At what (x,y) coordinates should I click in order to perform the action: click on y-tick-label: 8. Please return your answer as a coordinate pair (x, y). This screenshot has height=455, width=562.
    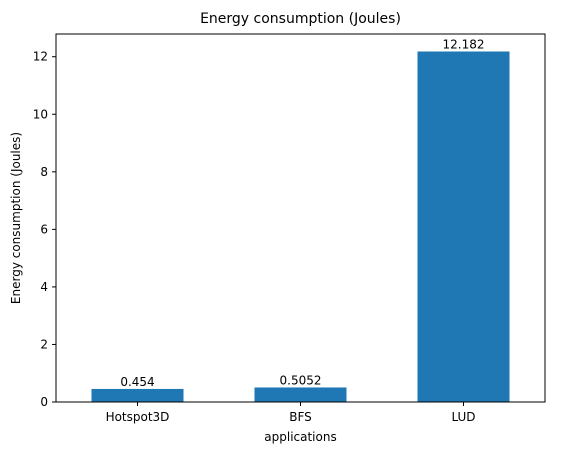
    Looking at the image, I should click on (44, 172).